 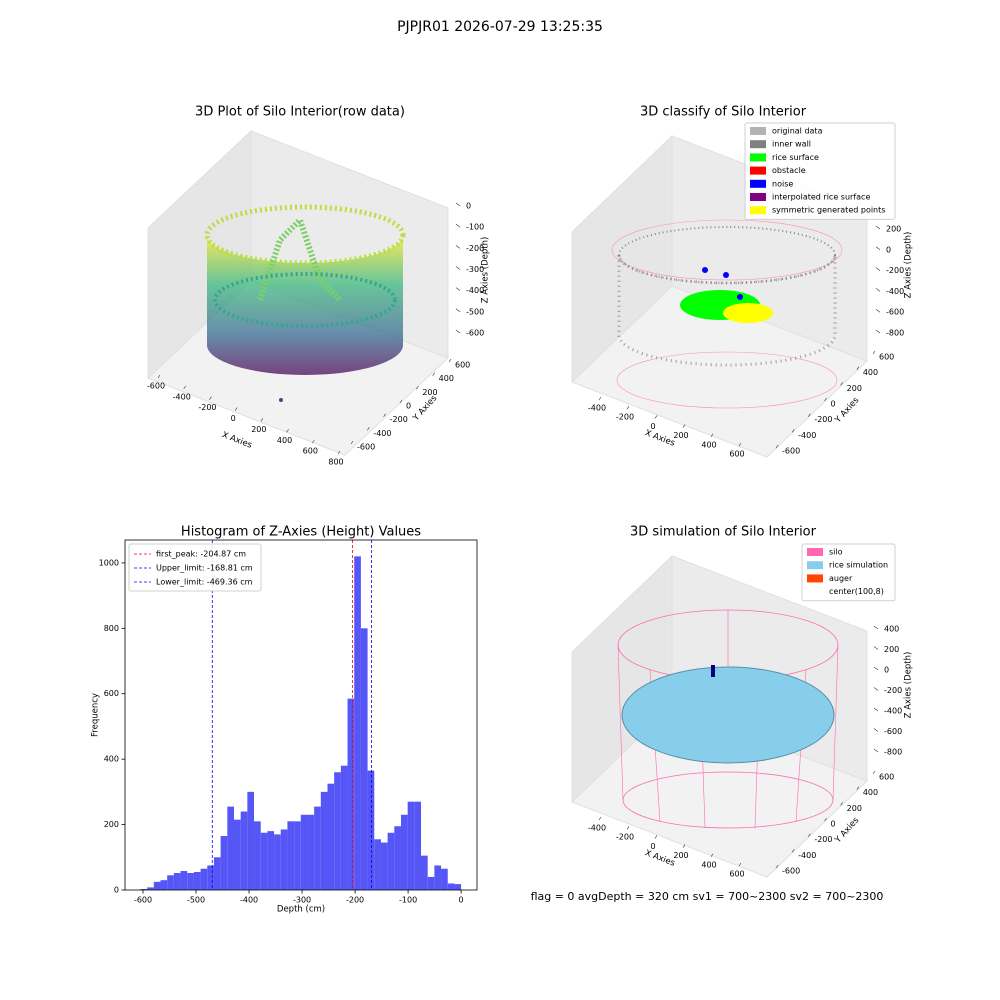 I want to click on plot-frame, so click(x=301, y=715).